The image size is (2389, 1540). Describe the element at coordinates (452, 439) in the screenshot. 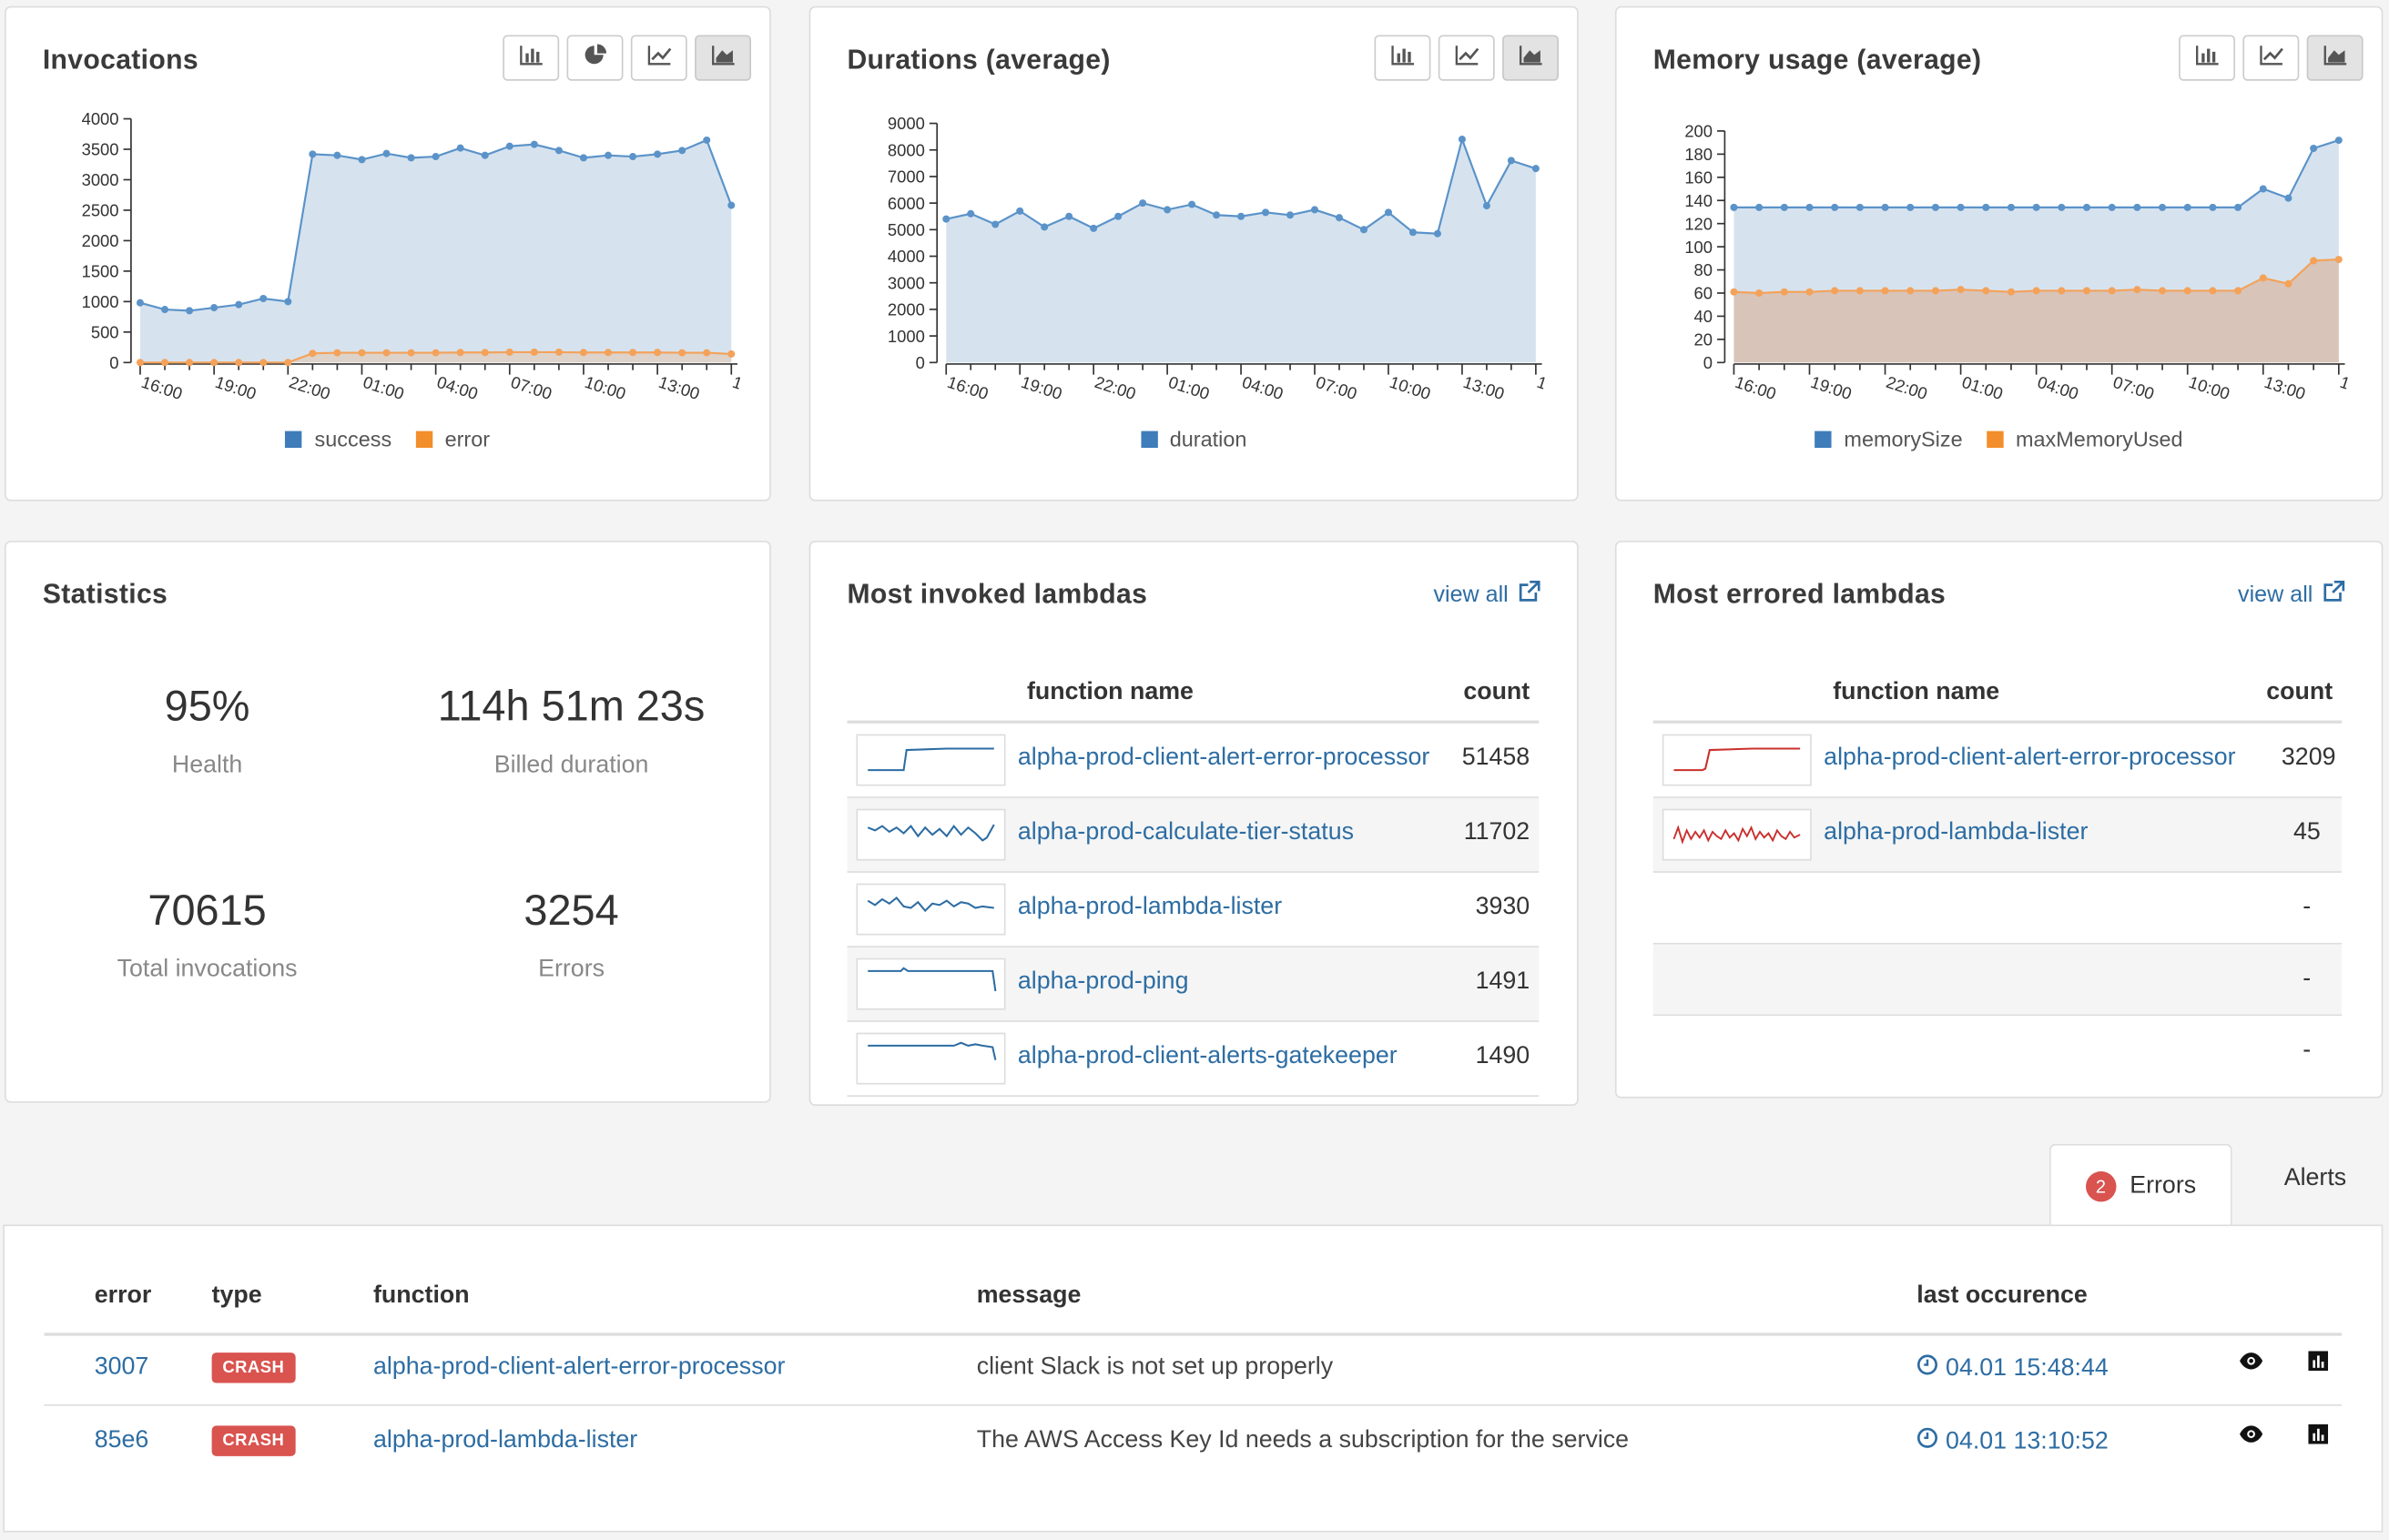

I see `legend-error: error` at that location.